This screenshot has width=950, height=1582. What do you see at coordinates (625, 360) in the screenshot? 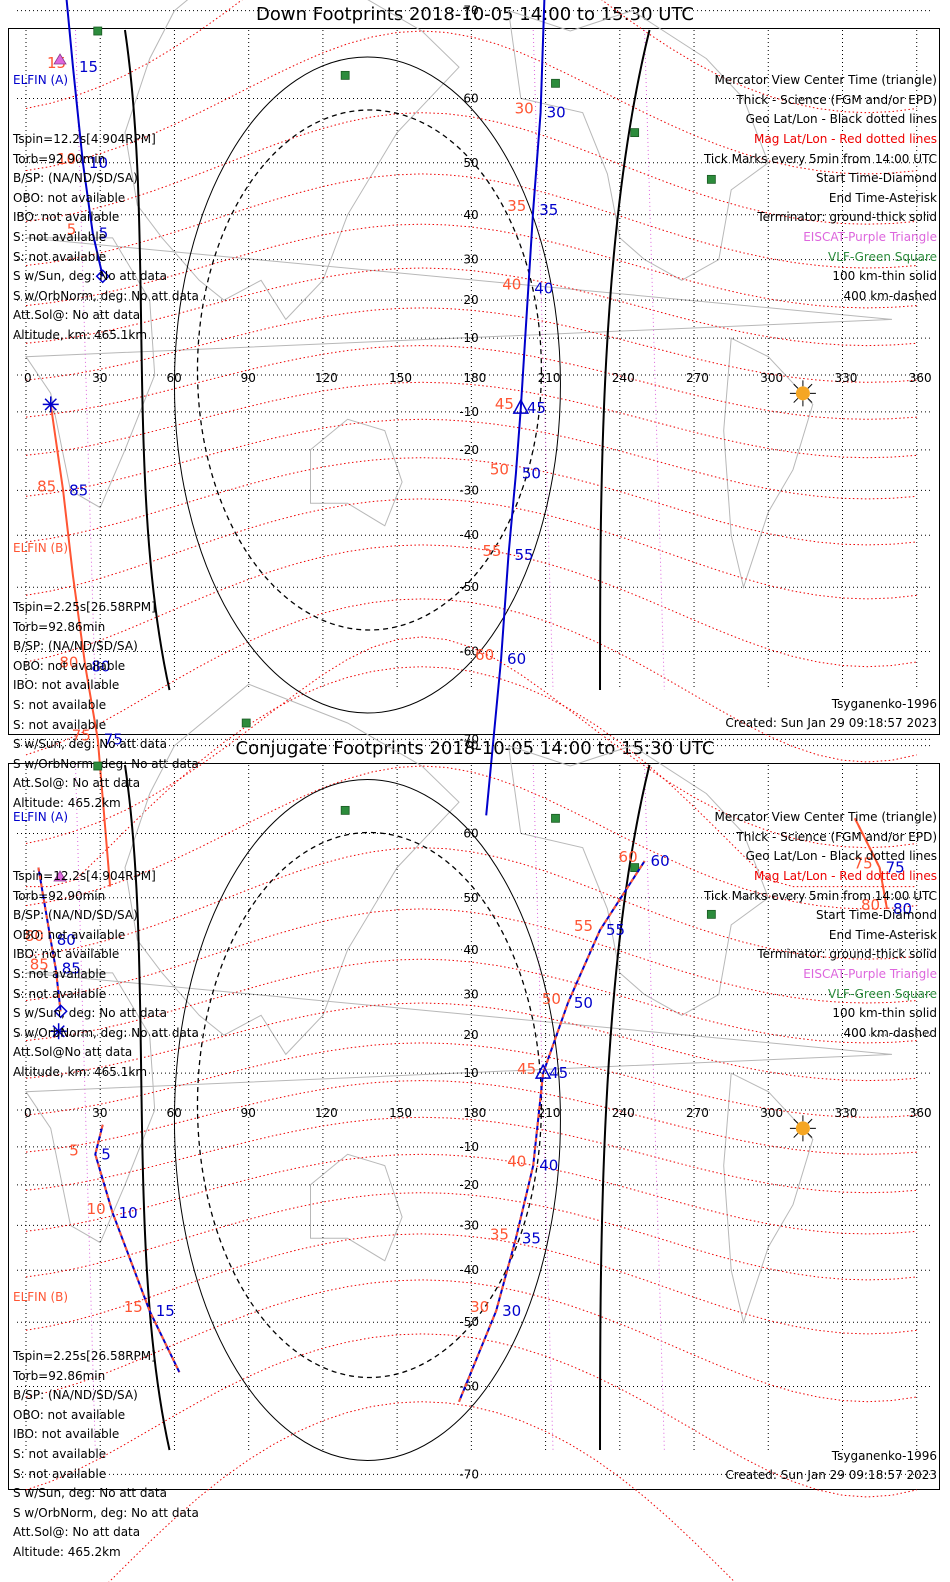
I see `terminator-east` at bounding box center [625, 360].